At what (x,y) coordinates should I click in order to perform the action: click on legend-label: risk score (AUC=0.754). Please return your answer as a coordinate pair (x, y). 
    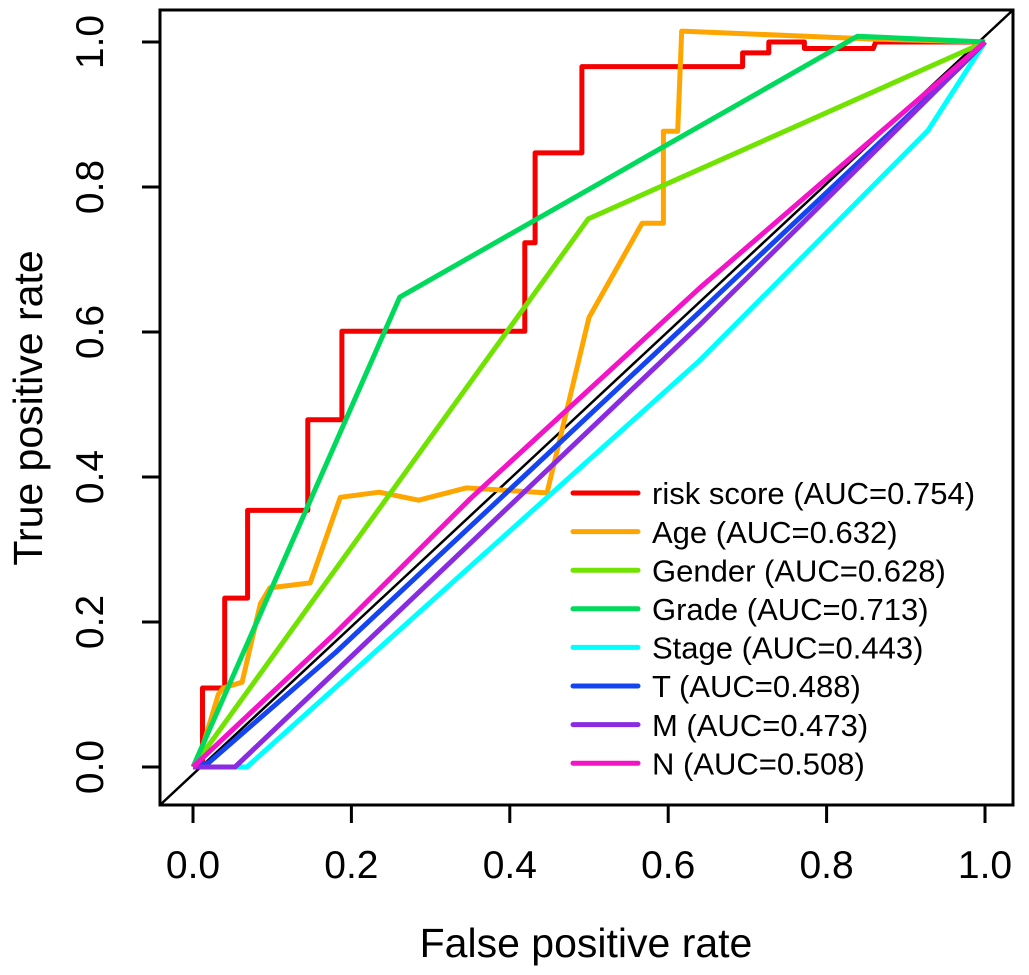
    Looking at the image, I should click on (813, 493).